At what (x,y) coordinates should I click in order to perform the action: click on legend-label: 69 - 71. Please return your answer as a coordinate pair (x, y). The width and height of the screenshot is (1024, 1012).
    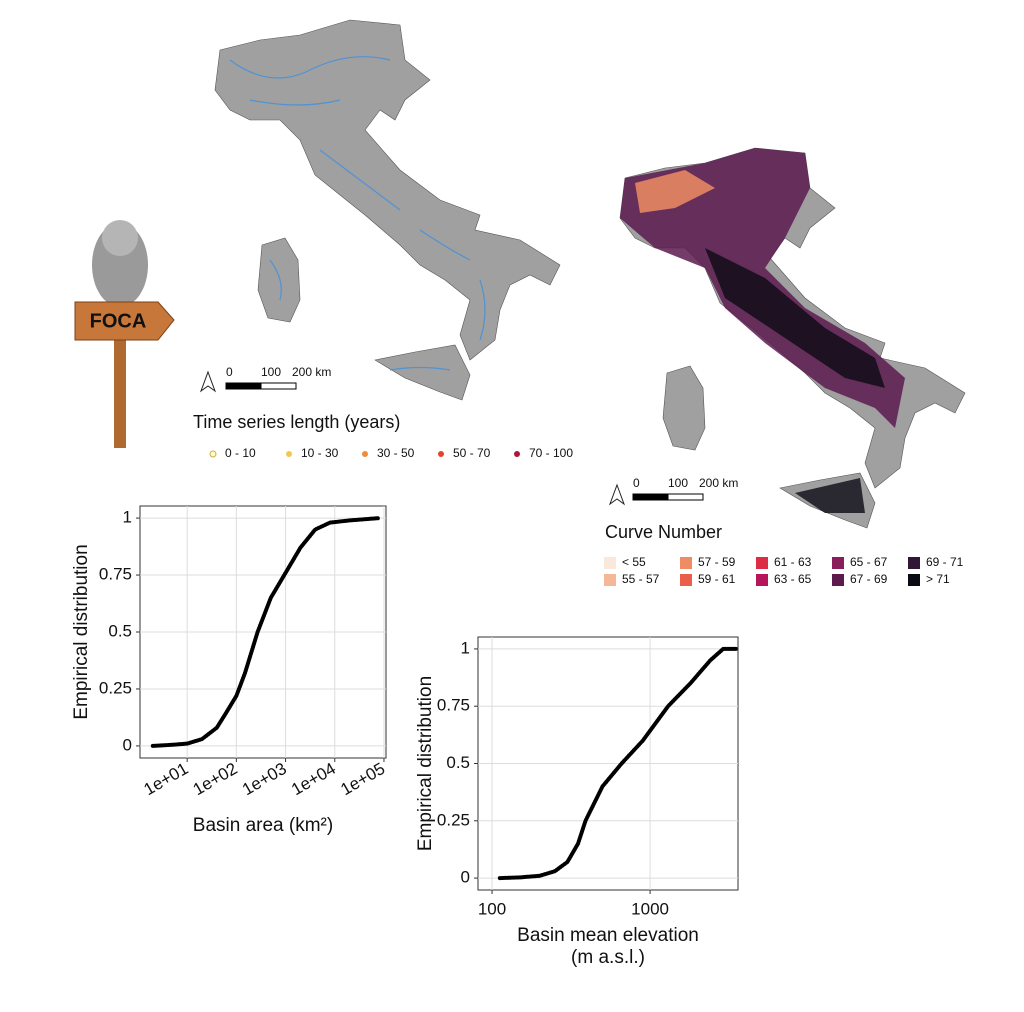
    Looking at the image, I should click on (945, 562).